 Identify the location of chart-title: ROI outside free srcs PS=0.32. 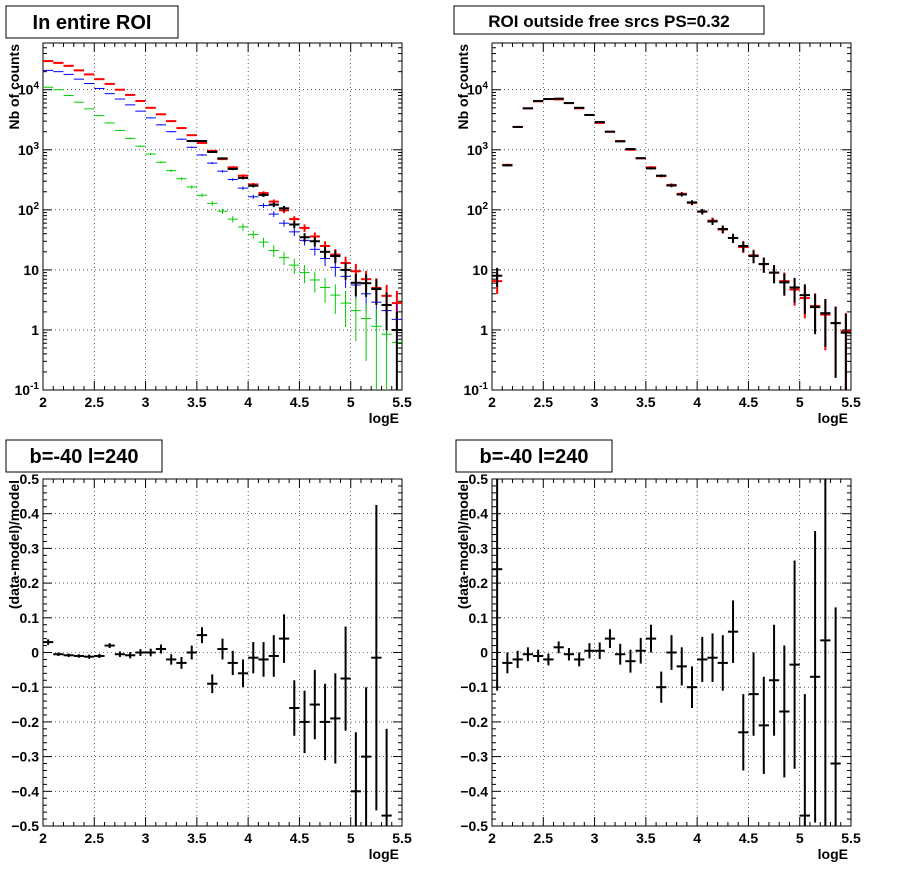
(608, 21).